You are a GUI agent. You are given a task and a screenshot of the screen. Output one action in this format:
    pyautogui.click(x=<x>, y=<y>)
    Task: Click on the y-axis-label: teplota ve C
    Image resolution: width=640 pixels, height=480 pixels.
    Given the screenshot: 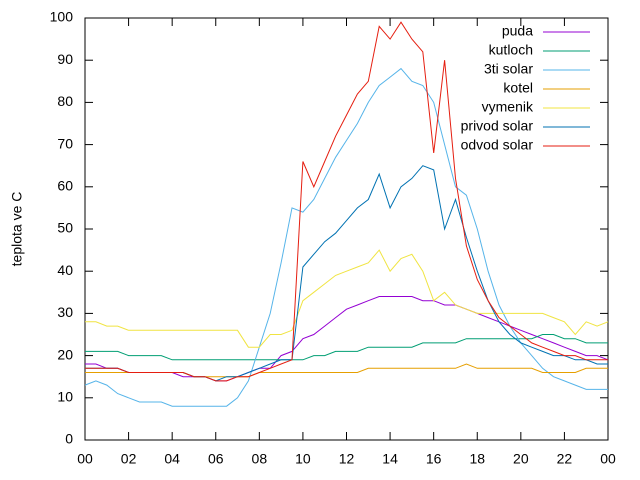 What is the action you would take?
    pyautogui.click(x=17, y=229)
    